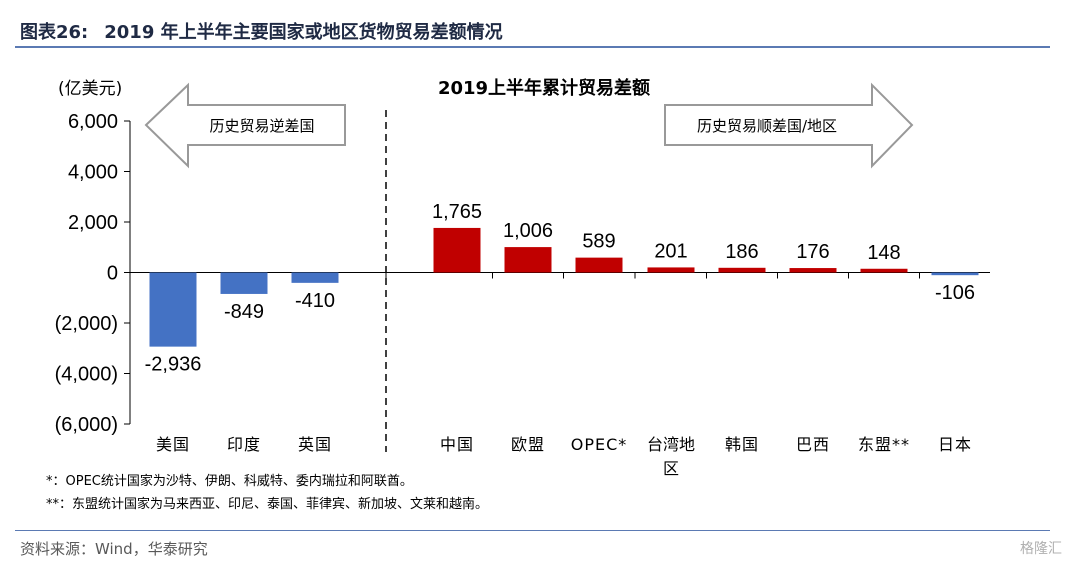  What do you see at coordinates (812, 252) in the screenshot?
I see `data-label: 176` at bounding box center [812, 252].